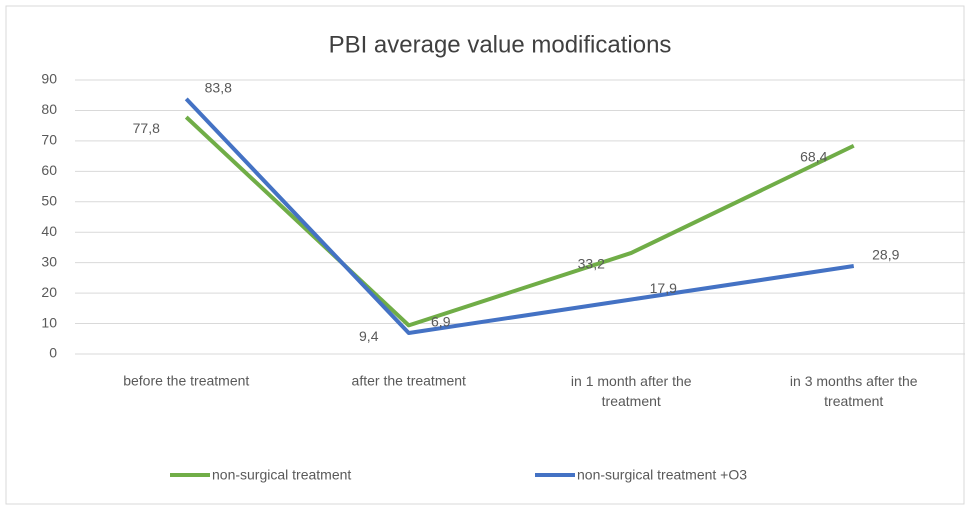  Describe the element at coordinates (441, 322) in the screenshot. I see `data-label: 6,9` at that location.